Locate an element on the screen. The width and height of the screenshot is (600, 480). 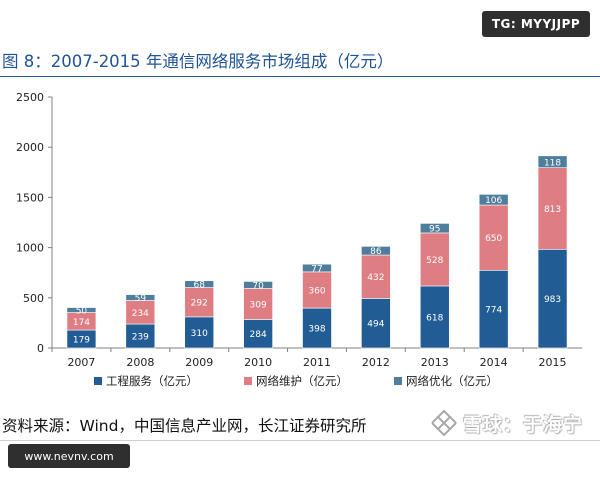
data-label: 813 is located at coordinates (552, 210).